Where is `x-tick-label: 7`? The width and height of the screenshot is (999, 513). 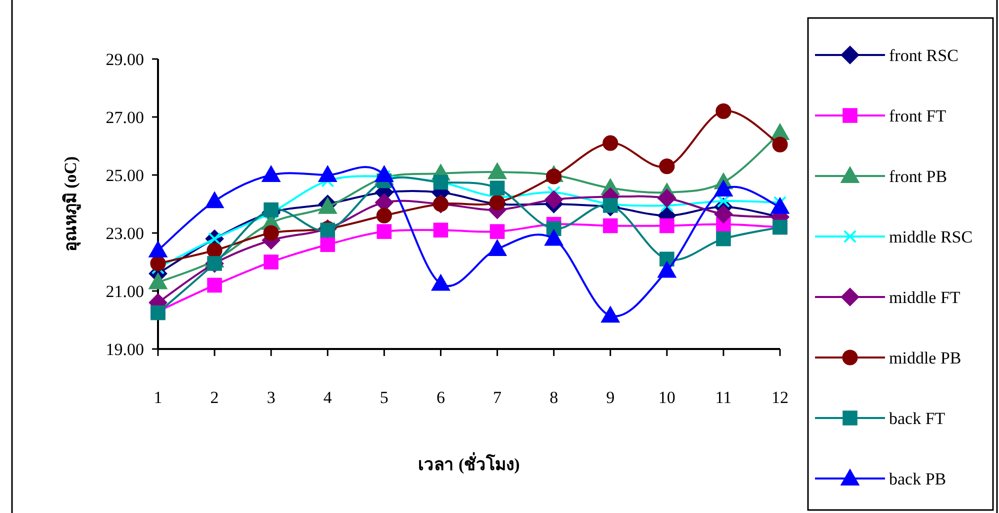
x-tick-label: 7 is located at coordinates (497, 397).